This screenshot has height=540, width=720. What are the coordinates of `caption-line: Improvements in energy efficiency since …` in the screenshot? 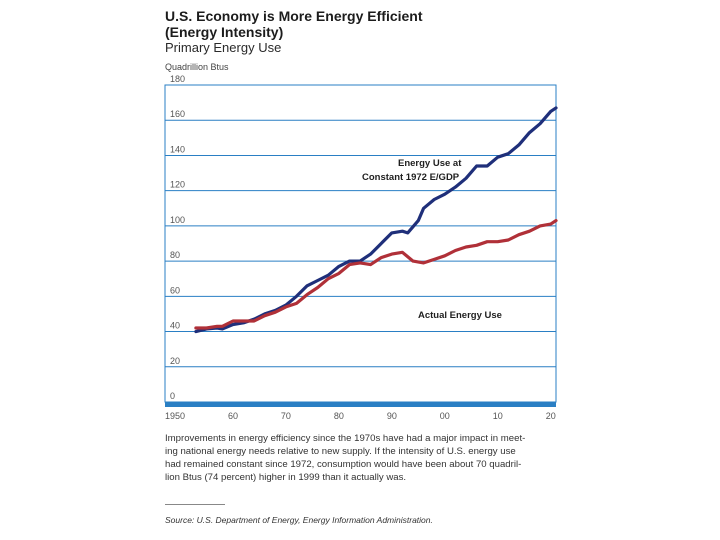 It's located at (345, 438).